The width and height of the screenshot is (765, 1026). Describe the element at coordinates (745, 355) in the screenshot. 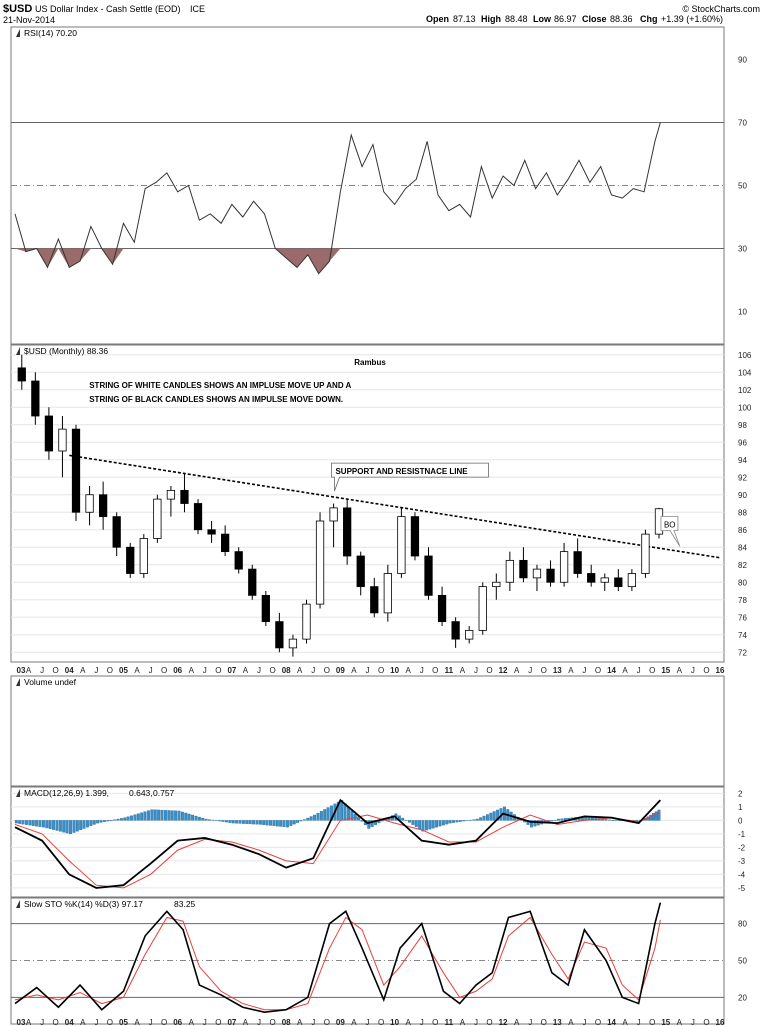

I see `price-tick-label: 106` at that location.